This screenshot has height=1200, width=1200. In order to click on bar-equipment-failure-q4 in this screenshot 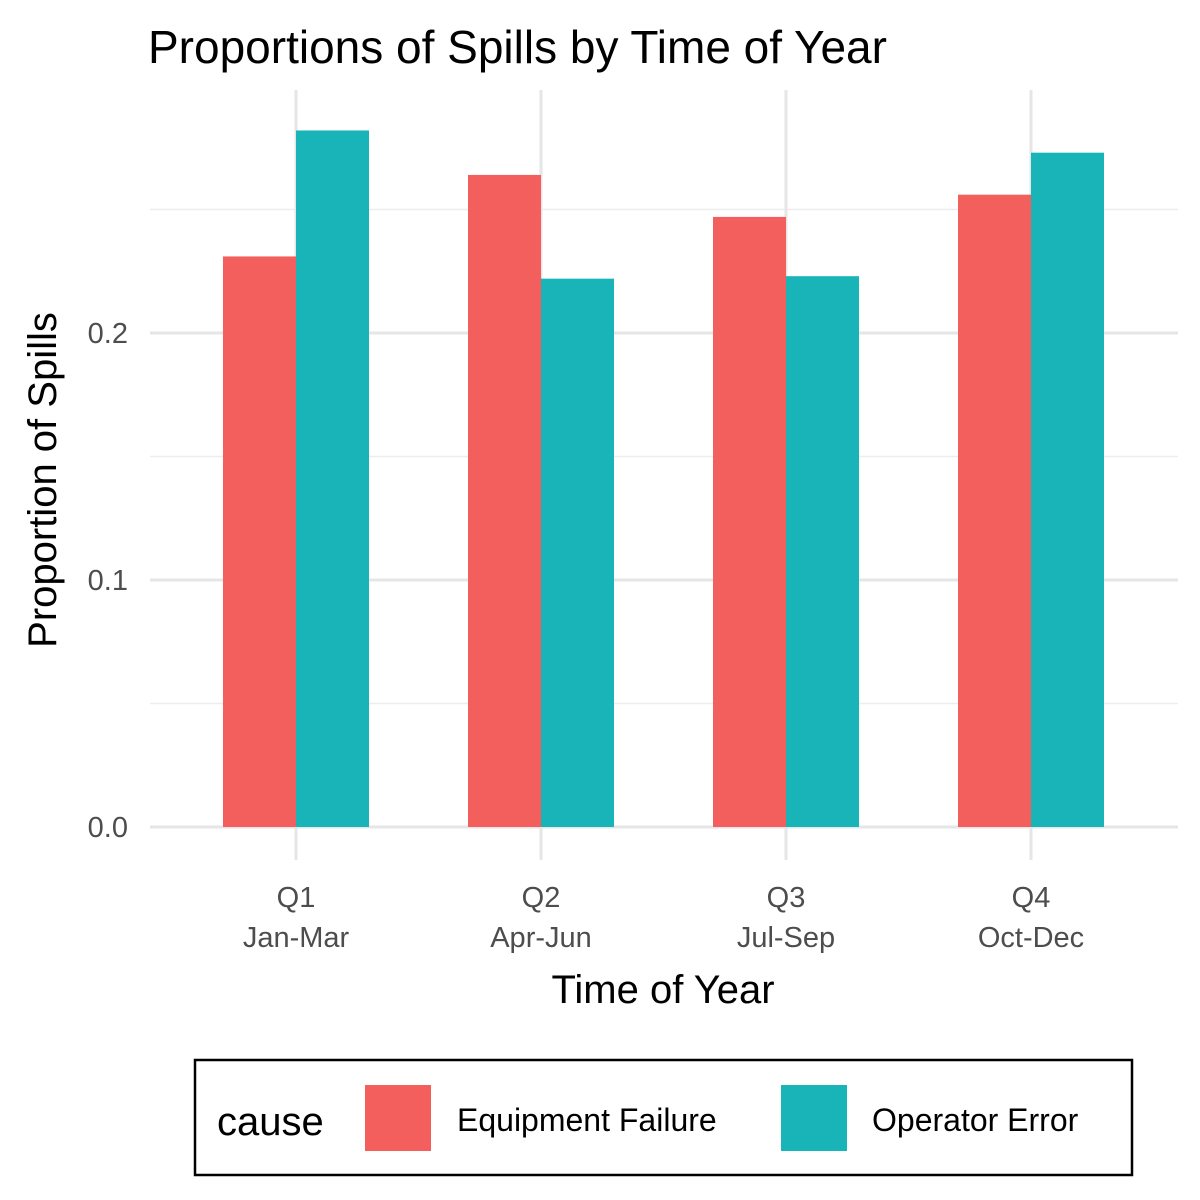, I will do `click(994, 510)`.